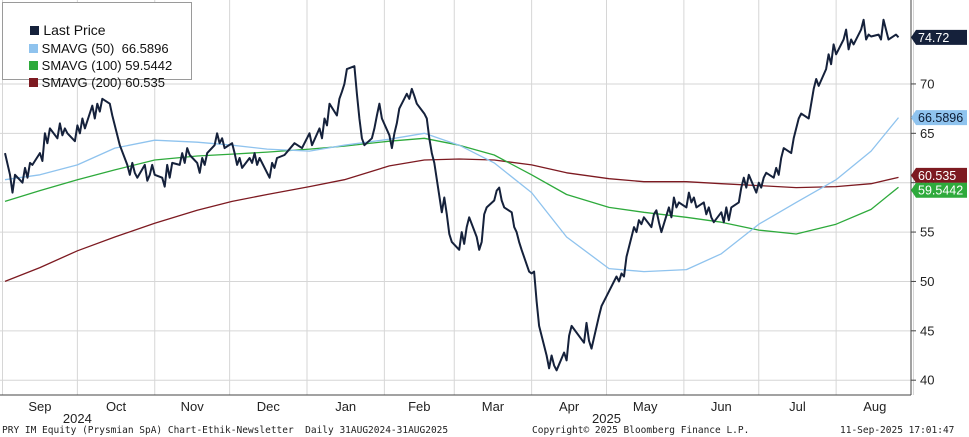 The width and height of the screenshot is (969, 437). I want to click on y-tick-label: 65, so click(927, 133).